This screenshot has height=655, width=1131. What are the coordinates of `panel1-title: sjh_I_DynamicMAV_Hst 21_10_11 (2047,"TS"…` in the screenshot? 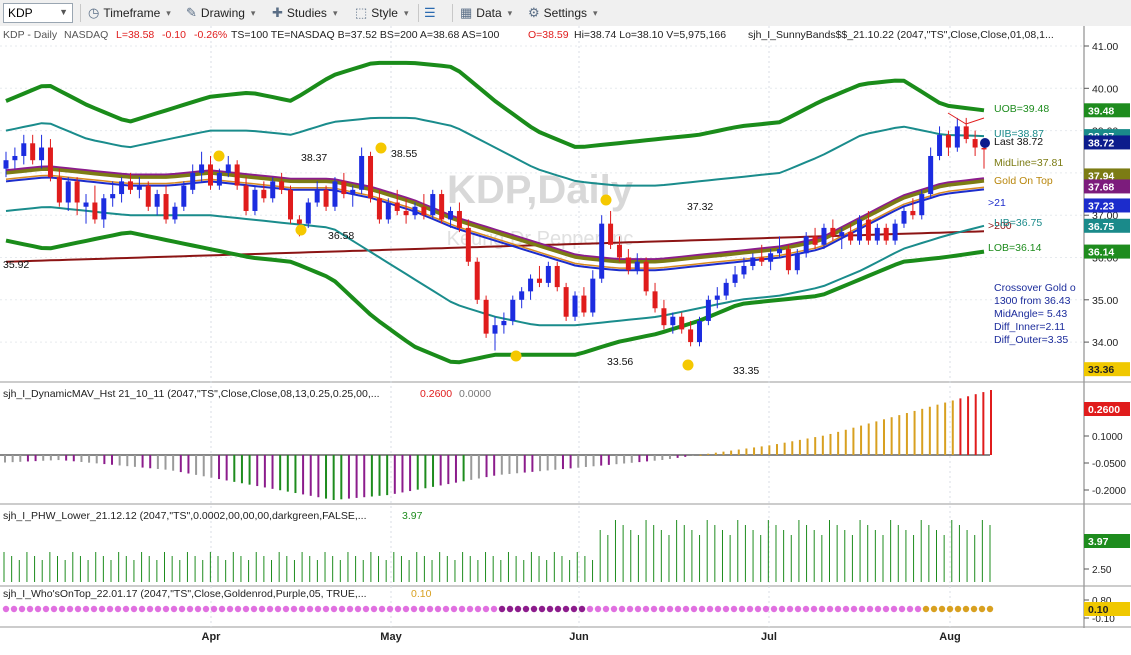 It's located at (247, 394).